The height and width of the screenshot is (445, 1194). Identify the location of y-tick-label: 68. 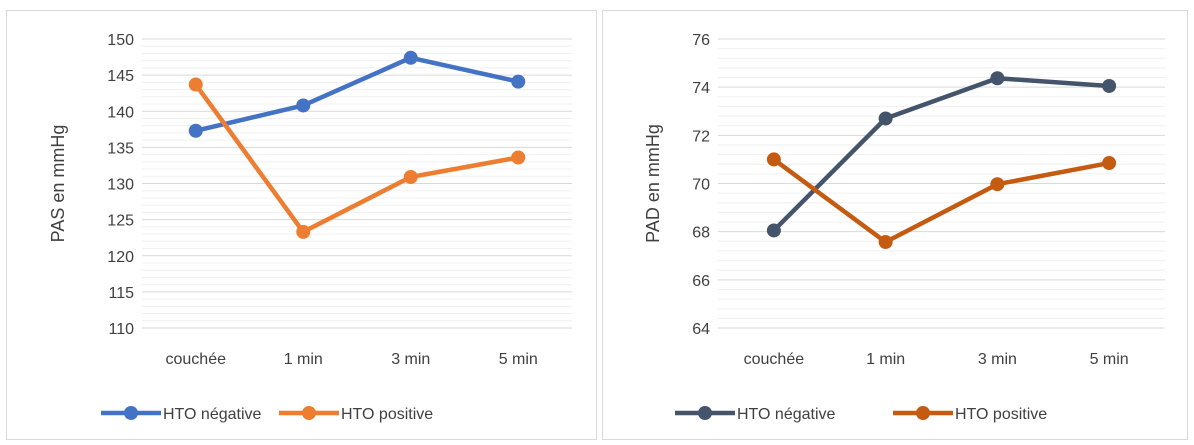
(701, 233).